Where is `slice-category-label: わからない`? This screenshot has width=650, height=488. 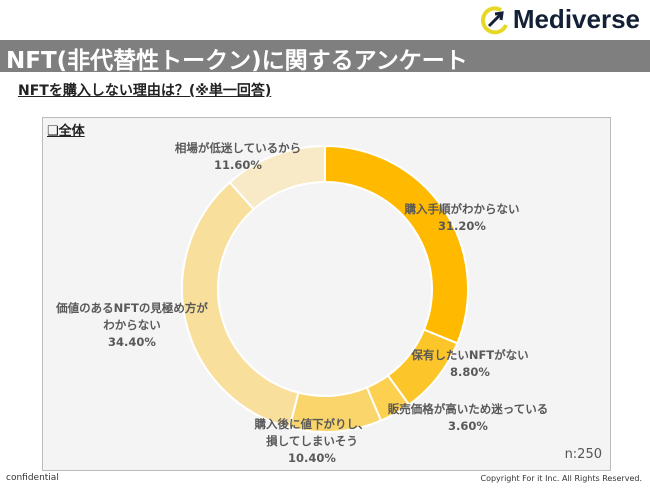 slice-category-label: わからない is located at coordinates (132, 325).